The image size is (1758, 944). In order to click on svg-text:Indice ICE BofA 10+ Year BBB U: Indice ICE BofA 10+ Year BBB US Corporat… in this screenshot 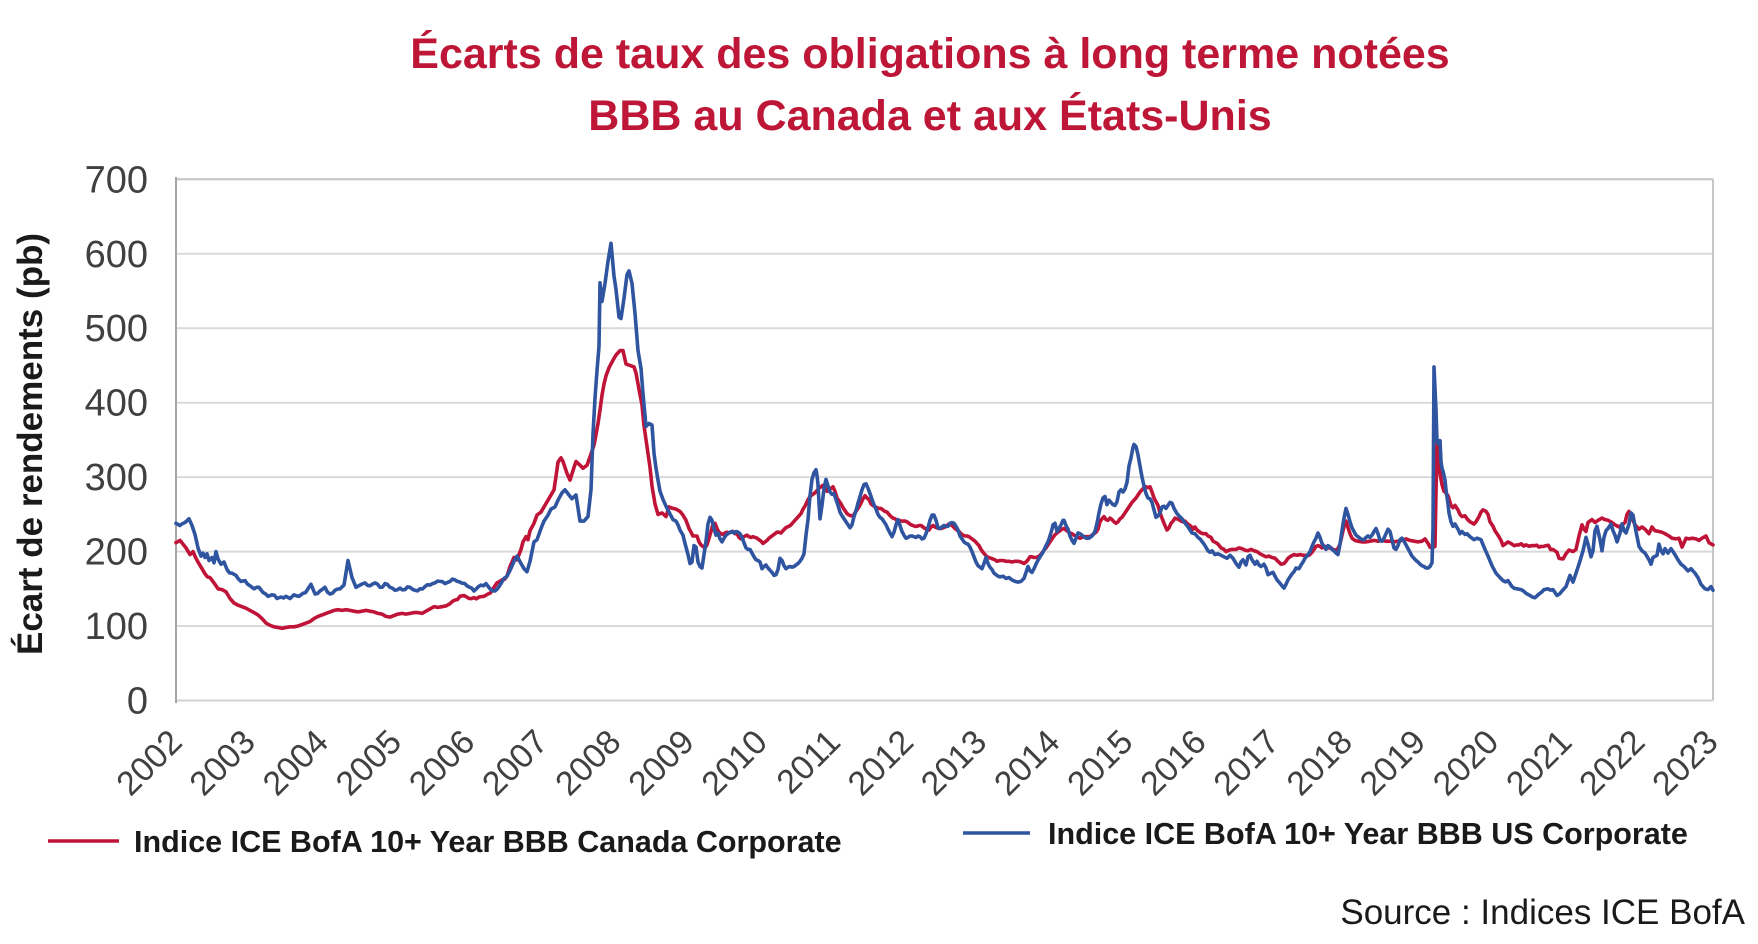, I will do `click(1368, 834)`.